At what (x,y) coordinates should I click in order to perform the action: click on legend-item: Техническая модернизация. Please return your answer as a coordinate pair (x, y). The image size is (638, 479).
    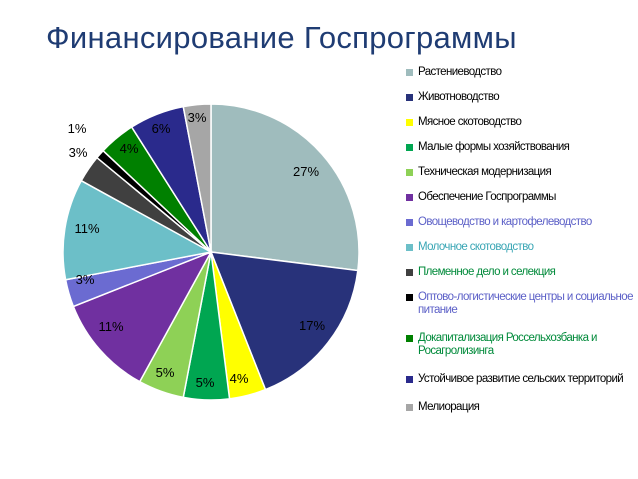
    Looking at the image, I should click on (520, 172).